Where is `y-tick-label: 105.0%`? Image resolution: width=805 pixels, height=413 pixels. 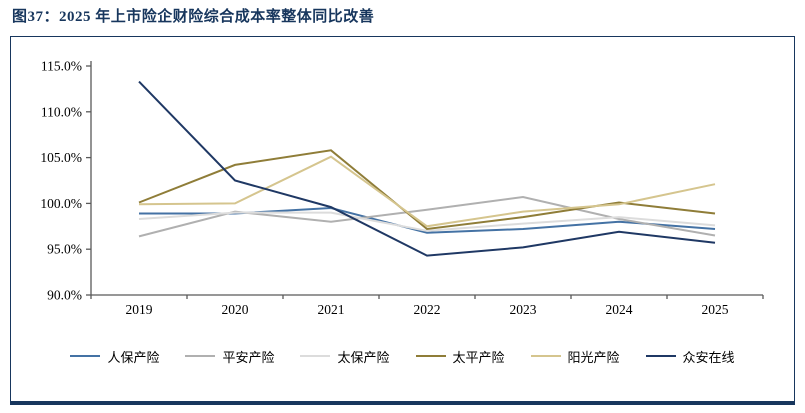 y-tick-label: 105.0% is located at coordinates (61, 157).